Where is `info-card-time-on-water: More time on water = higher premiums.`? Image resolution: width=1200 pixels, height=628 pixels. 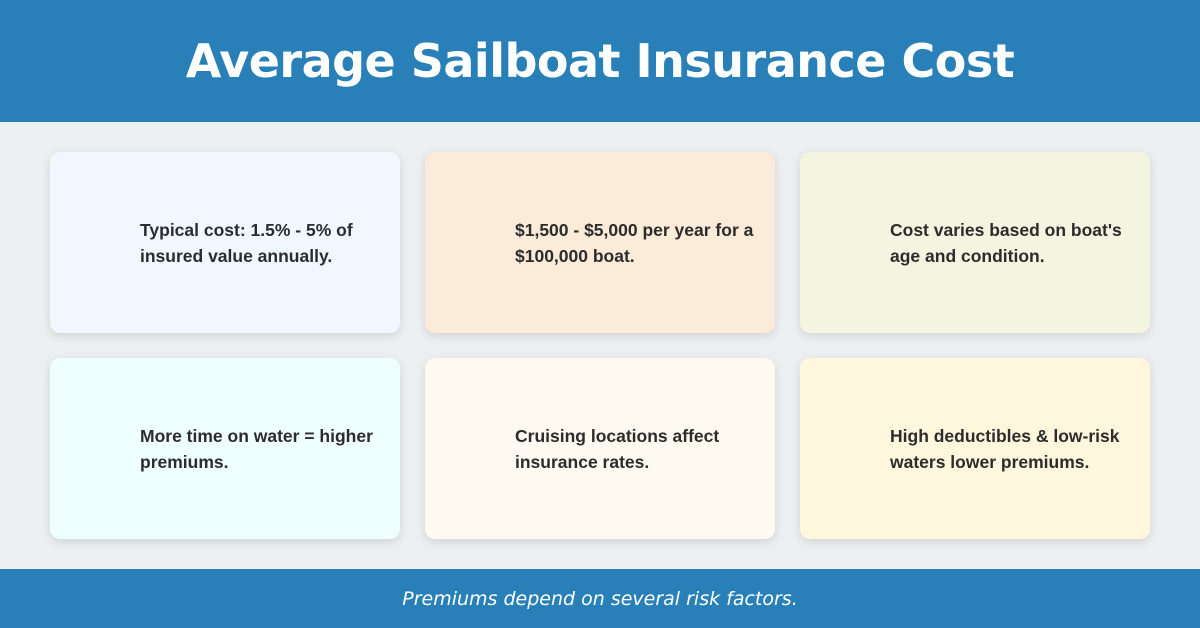 info-card-time-on-water: More time on water = higher premiums. is located at coordinates (225, 448).